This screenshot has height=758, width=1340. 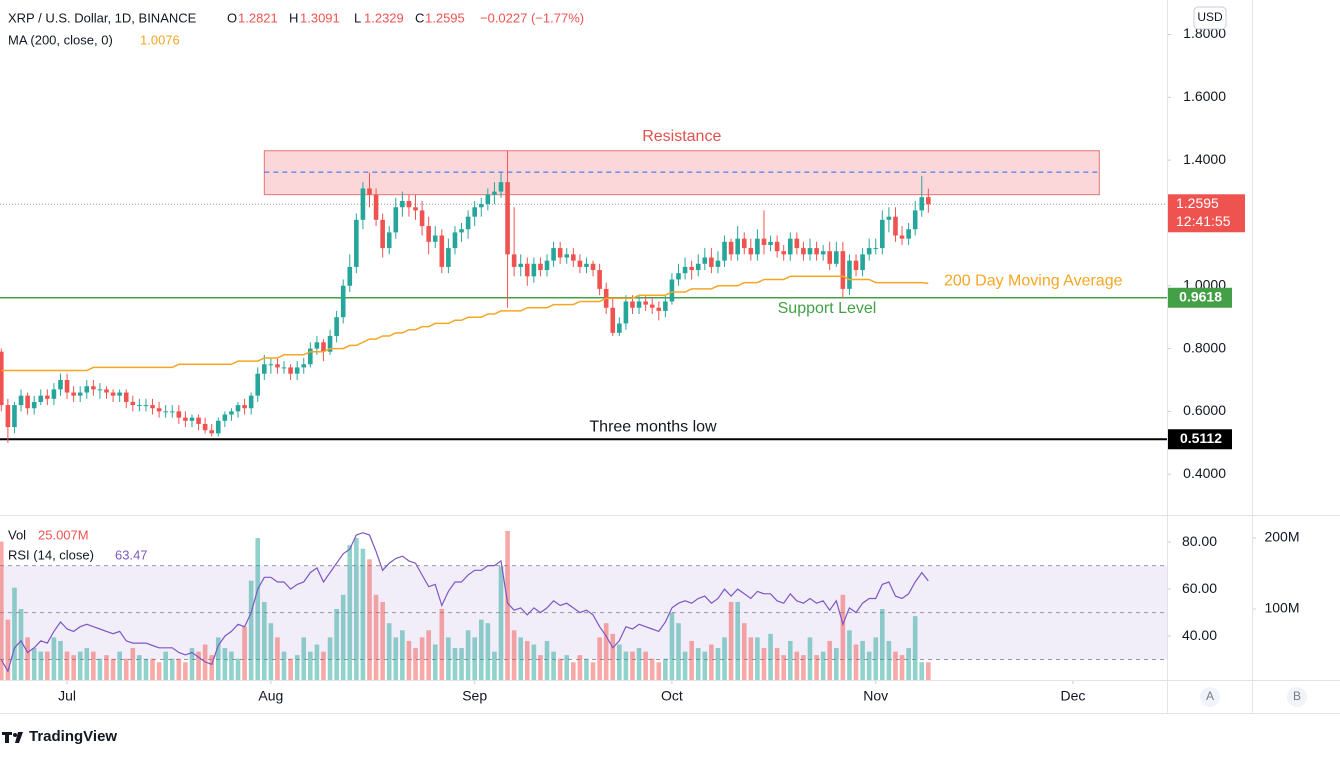 I want to click on currency: USD, so click(x=1210, y=17).